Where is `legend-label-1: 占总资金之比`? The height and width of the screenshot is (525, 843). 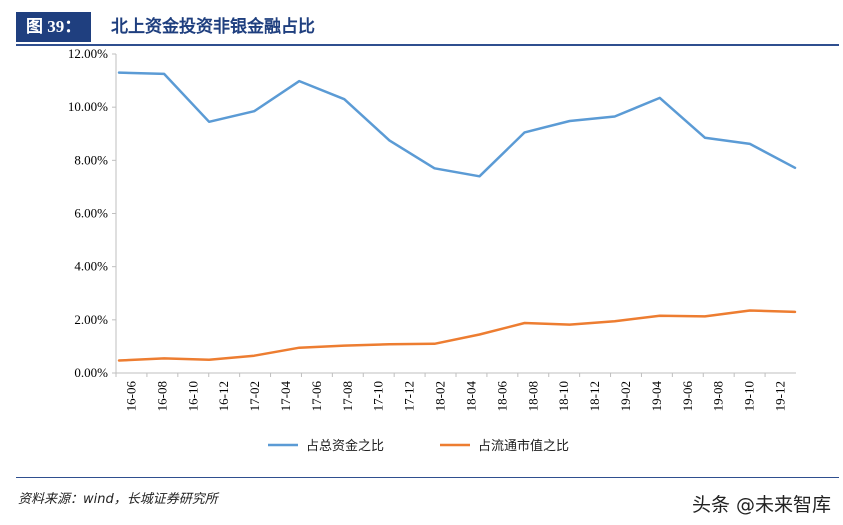 legend-label-1: 占总资金之比 is located at coordinates (345, 446).